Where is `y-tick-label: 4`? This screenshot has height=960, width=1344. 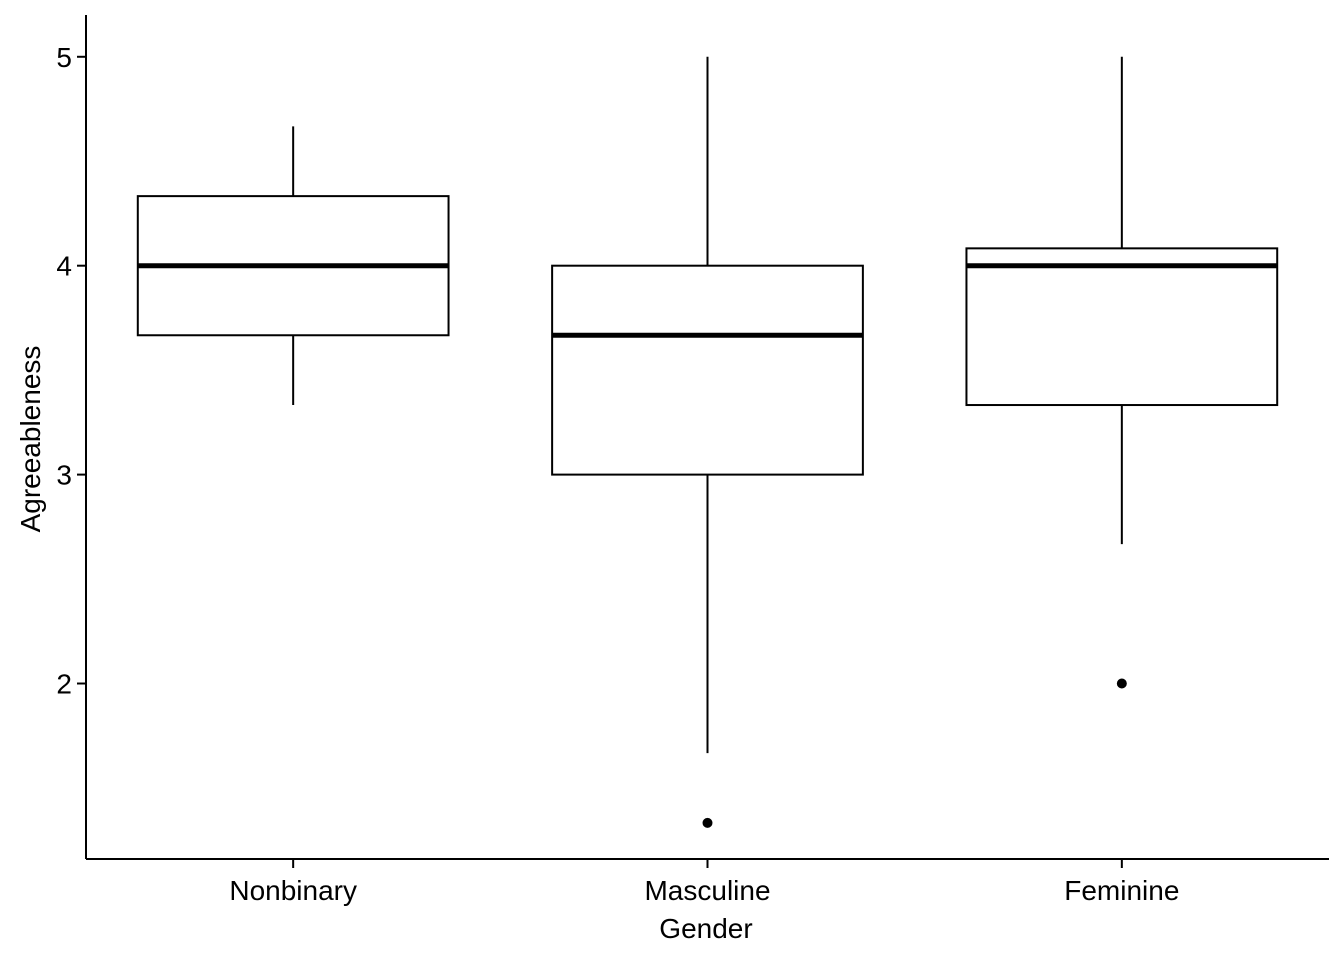
y-tick-label: 4 is located at coordinates (64, 266).